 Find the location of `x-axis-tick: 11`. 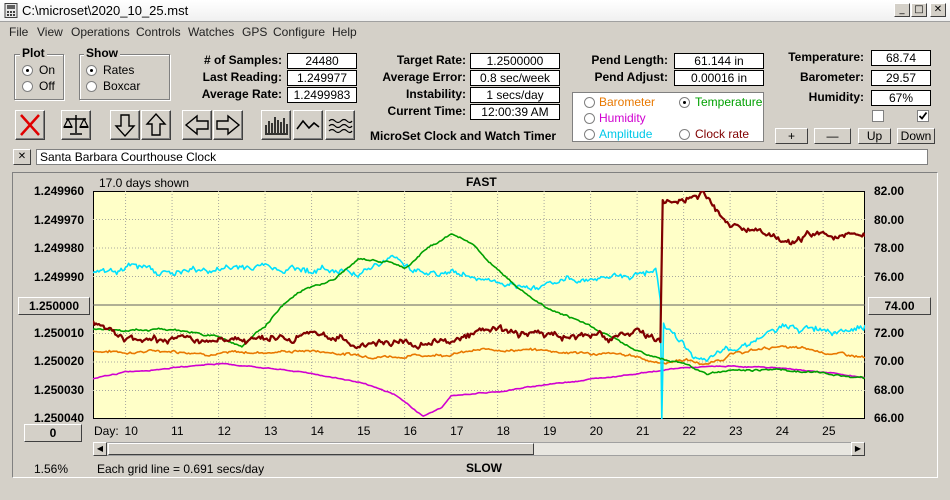

x-axis-tick: 11 is located at coordinates (177, 431).